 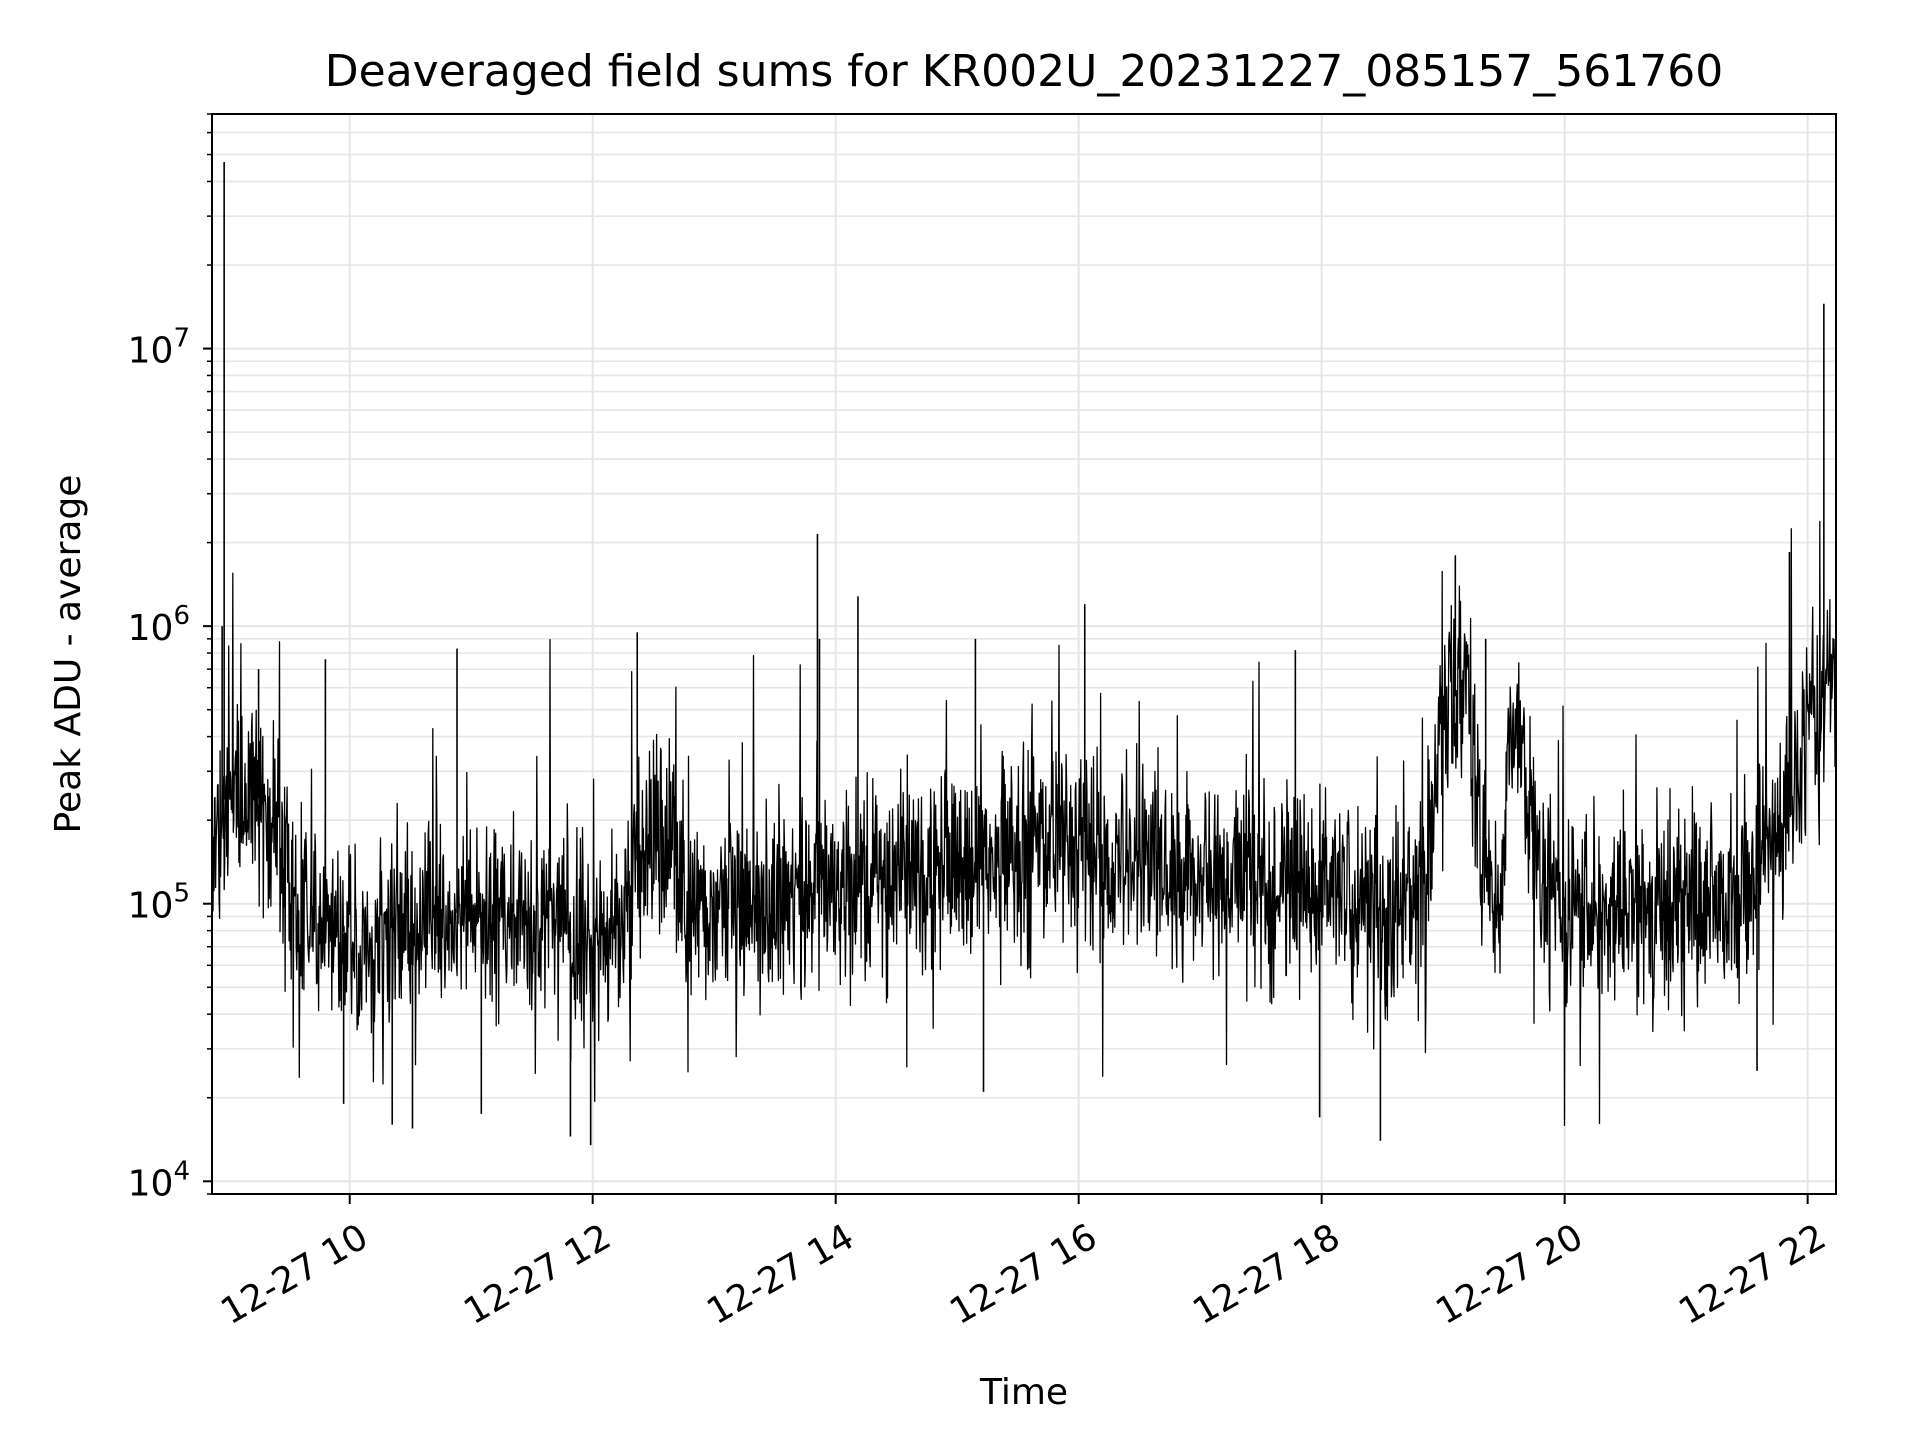 What do you see at coordinates (68, 654) in the screenshot?
I see `y-axis-label: Peak ADU - average` at bounding box center [68, 654].